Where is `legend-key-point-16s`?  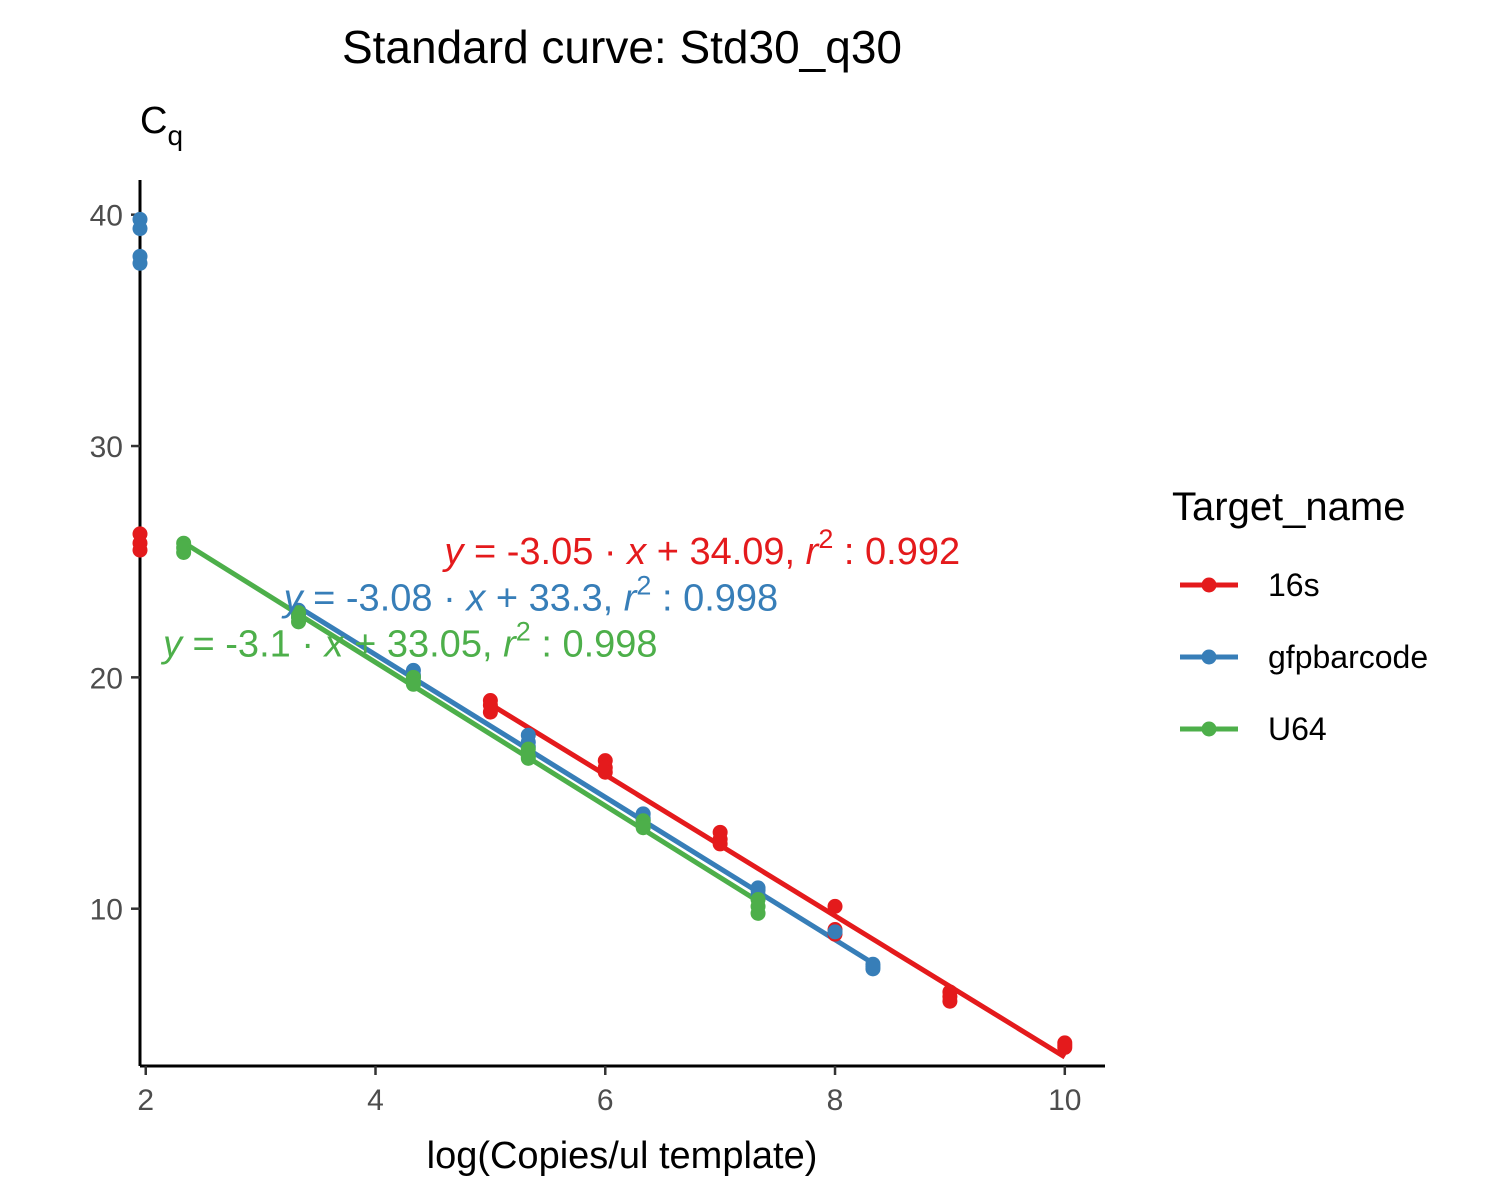
legend-key-point-16s is located at coordinates (1209, 585).